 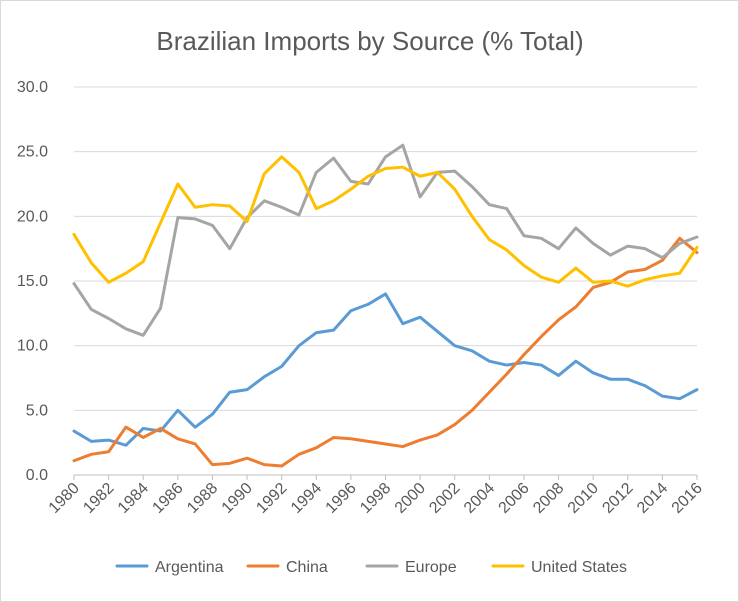 What do you see at coordinates (444, 498) in the screenshot?
I see `x-tick-label: 2002` at bounding box center [444, 498].